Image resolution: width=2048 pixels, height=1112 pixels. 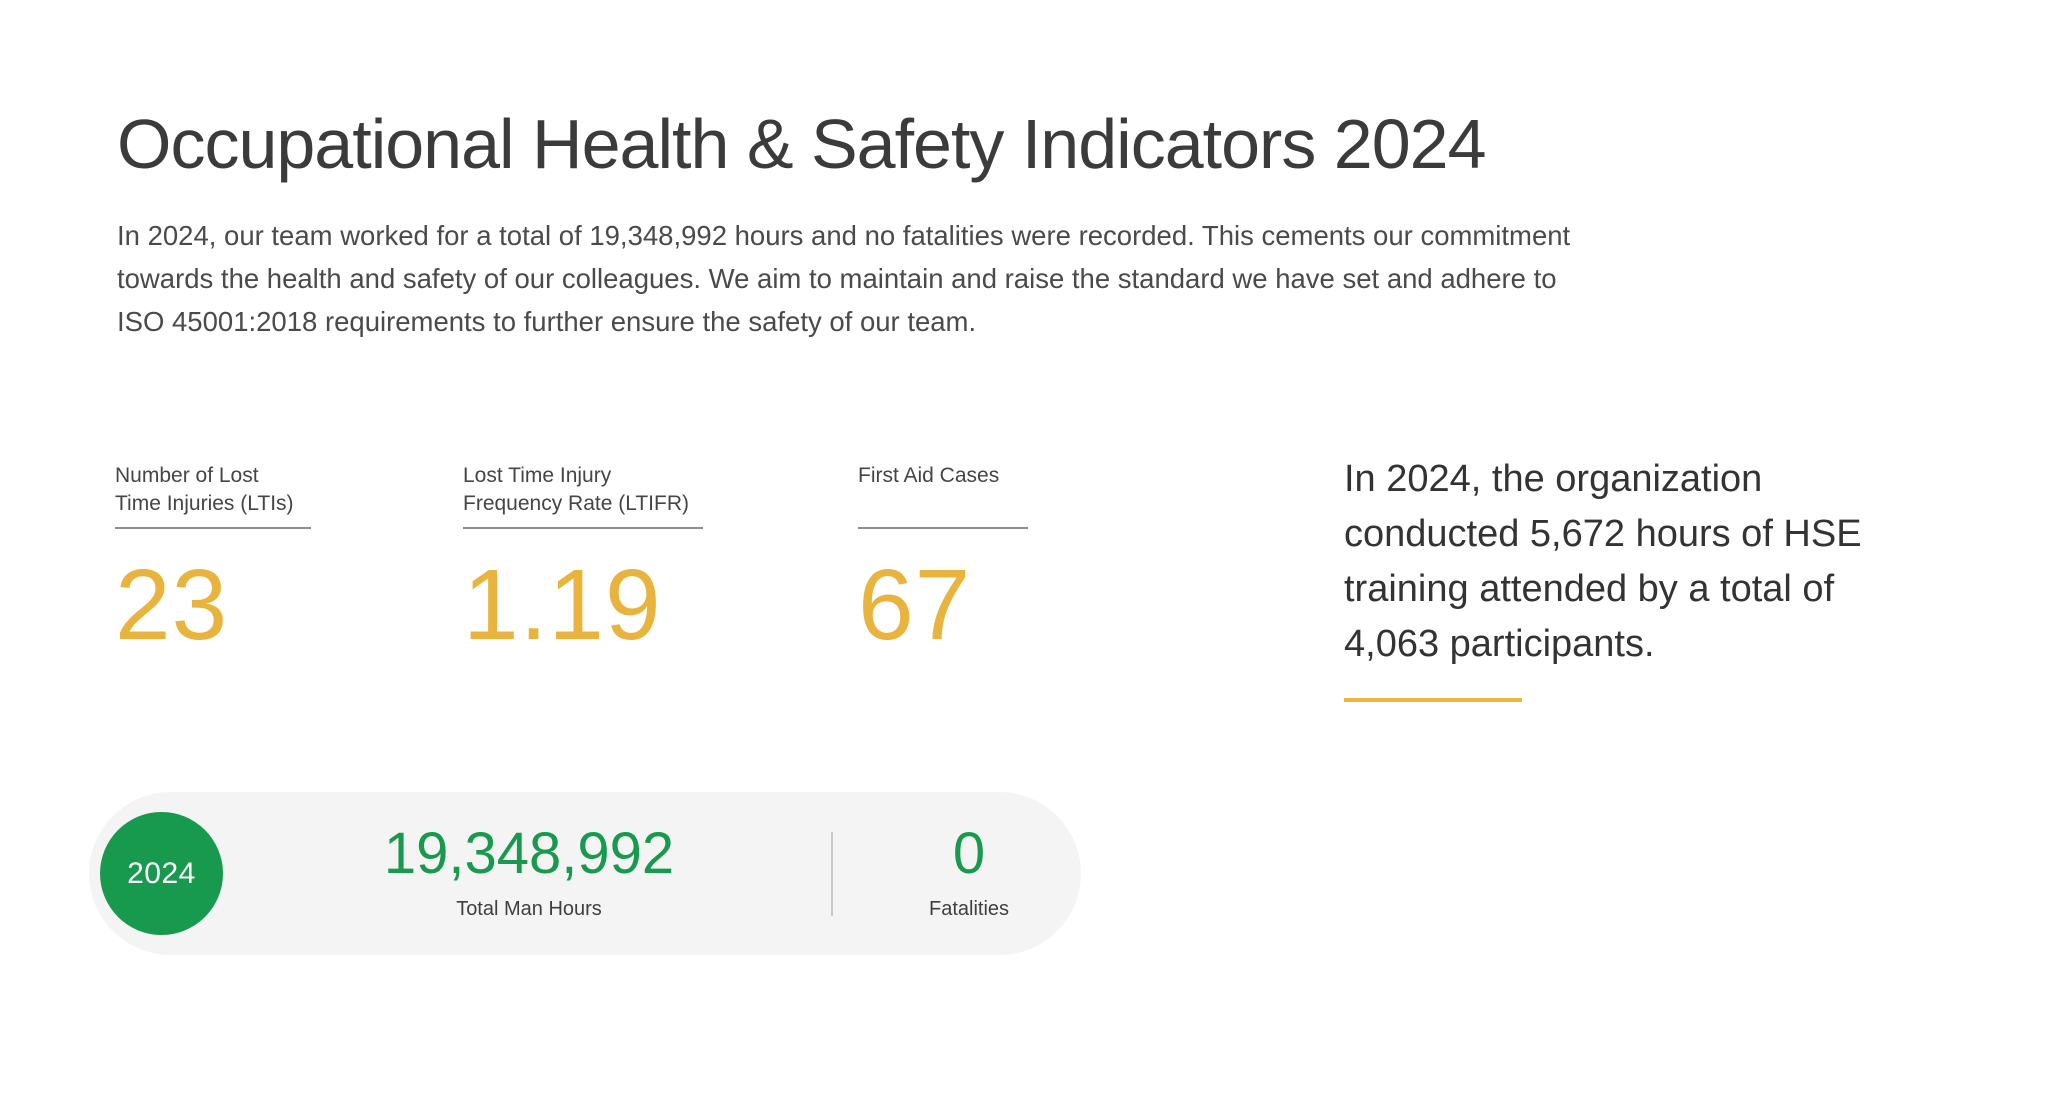 What do you see at coordinates (187, 475) in the screenshot?
I see `stat-label-line1: Number of Lost` at bounding box center [187, 475].